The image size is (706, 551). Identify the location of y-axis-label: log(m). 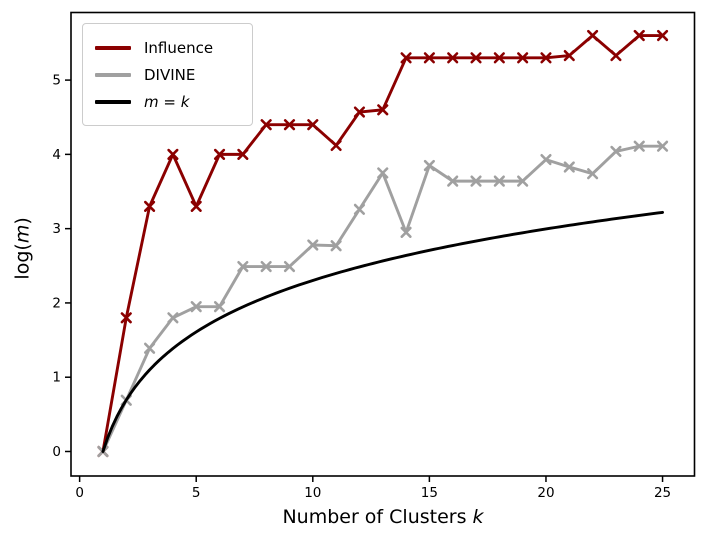
(23, 248).